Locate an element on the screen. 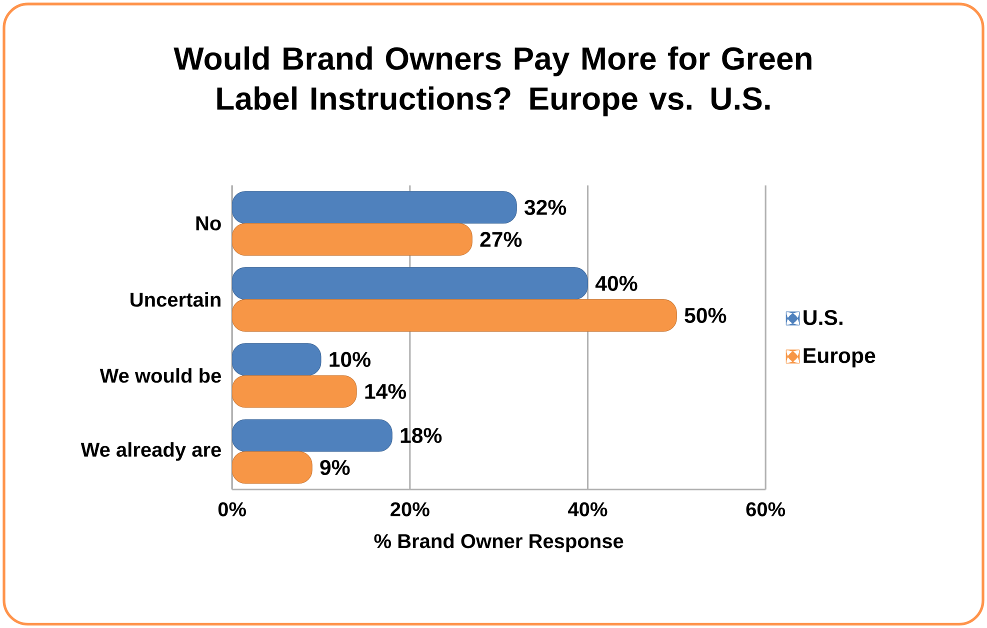 Image resolution: width=987 pixels, height=628 pixels. data-label: 32% is located at coordinates (545, 207).